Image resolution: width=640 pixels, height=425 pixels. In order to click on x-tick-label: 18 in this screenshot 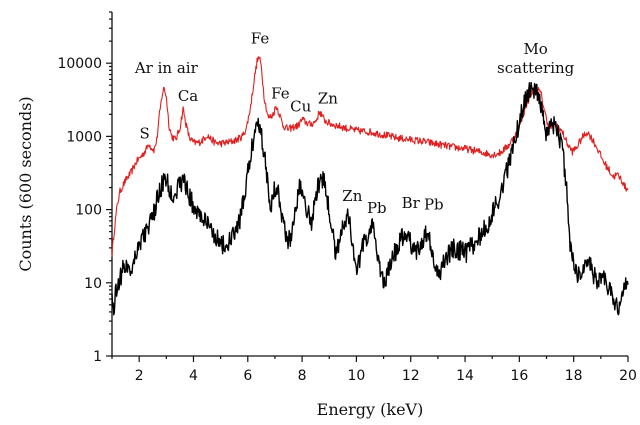, I will do `click(574, 376)`.